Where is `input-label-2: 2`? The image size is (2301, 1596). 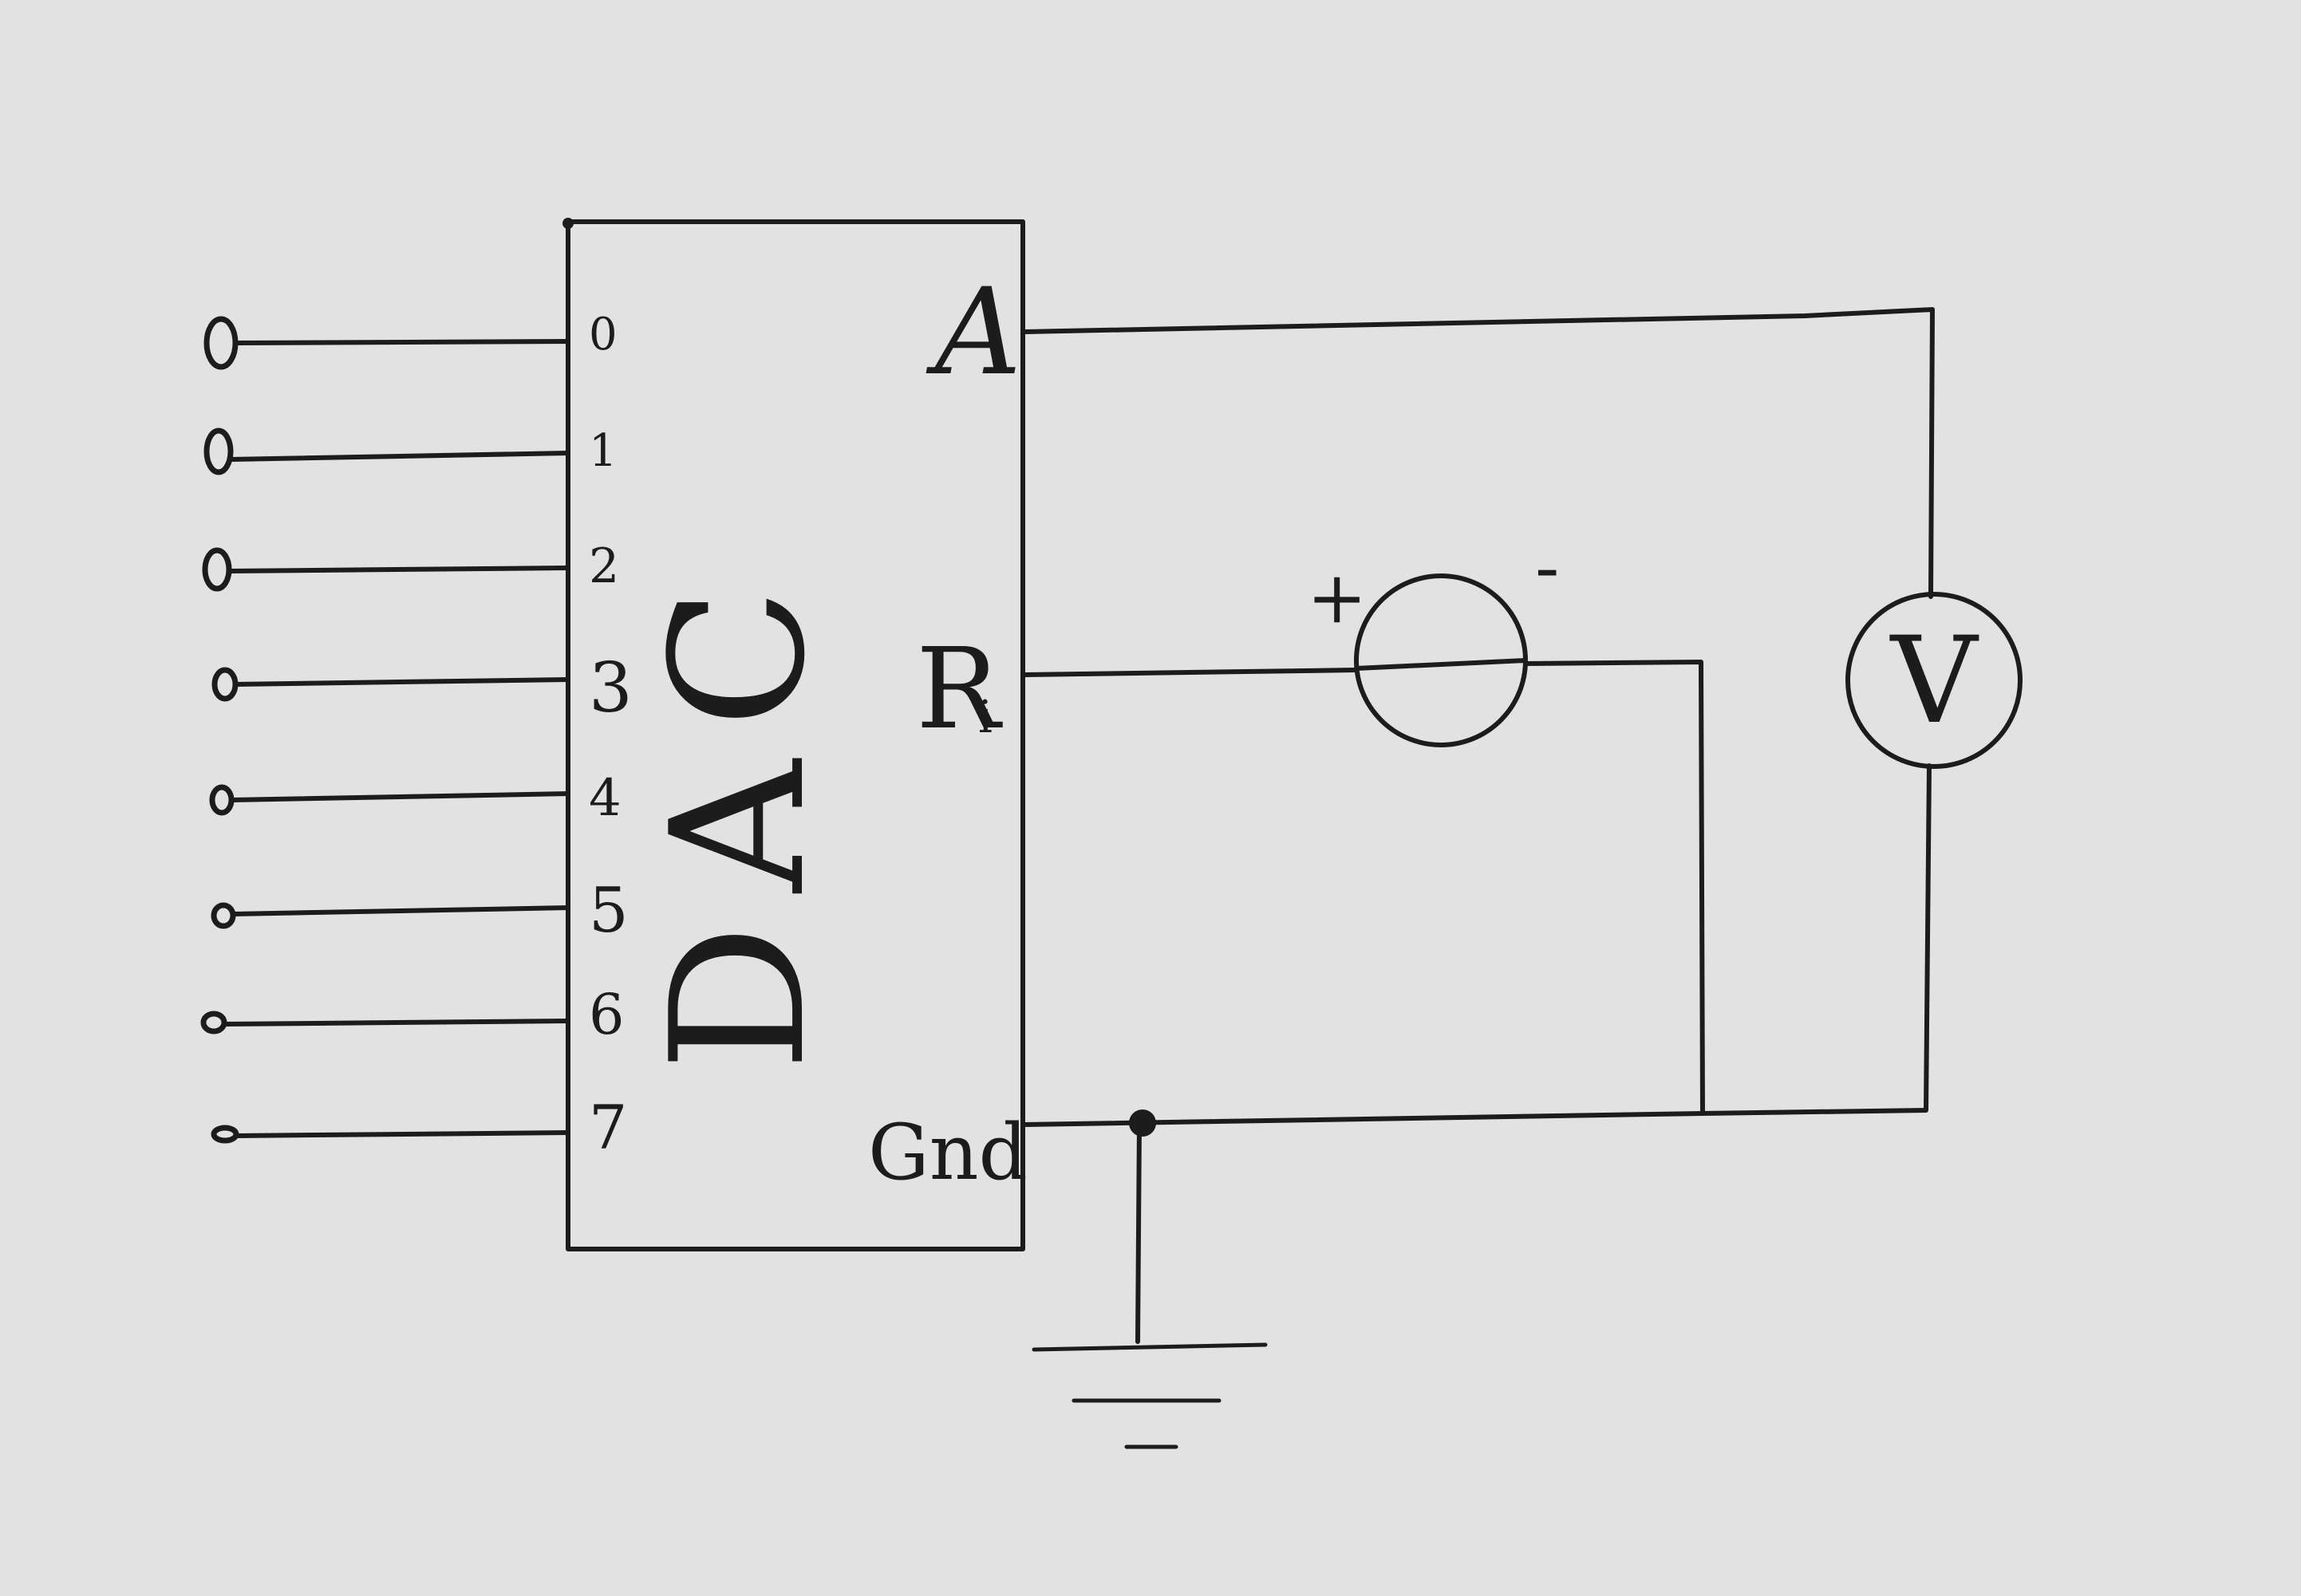
input-label-2: 2 is located at coordinates (604, 566).